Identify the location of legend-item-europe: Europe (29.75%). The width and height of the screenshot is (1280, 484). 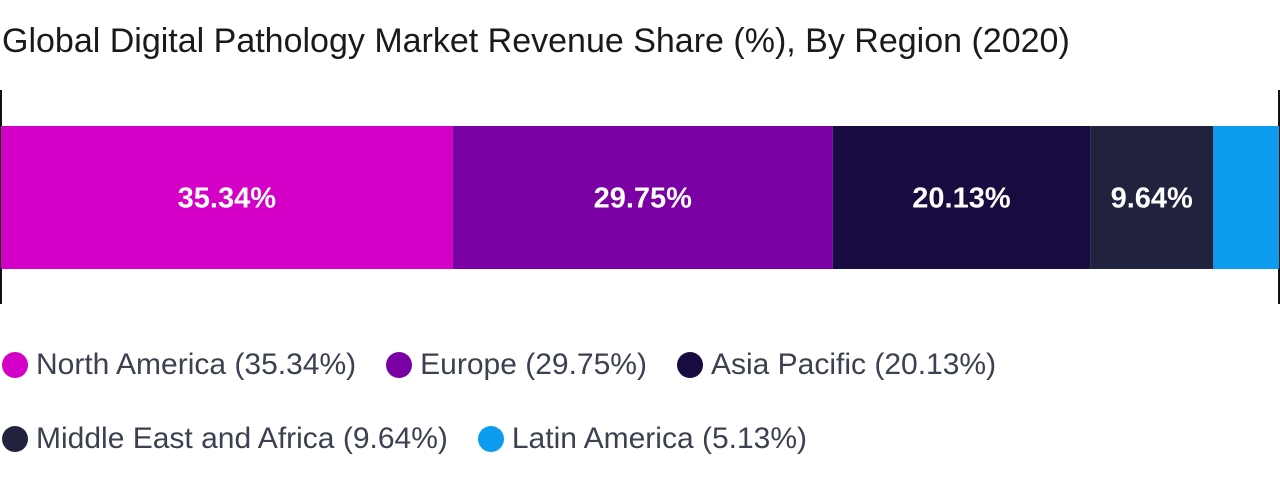
(515, 365).